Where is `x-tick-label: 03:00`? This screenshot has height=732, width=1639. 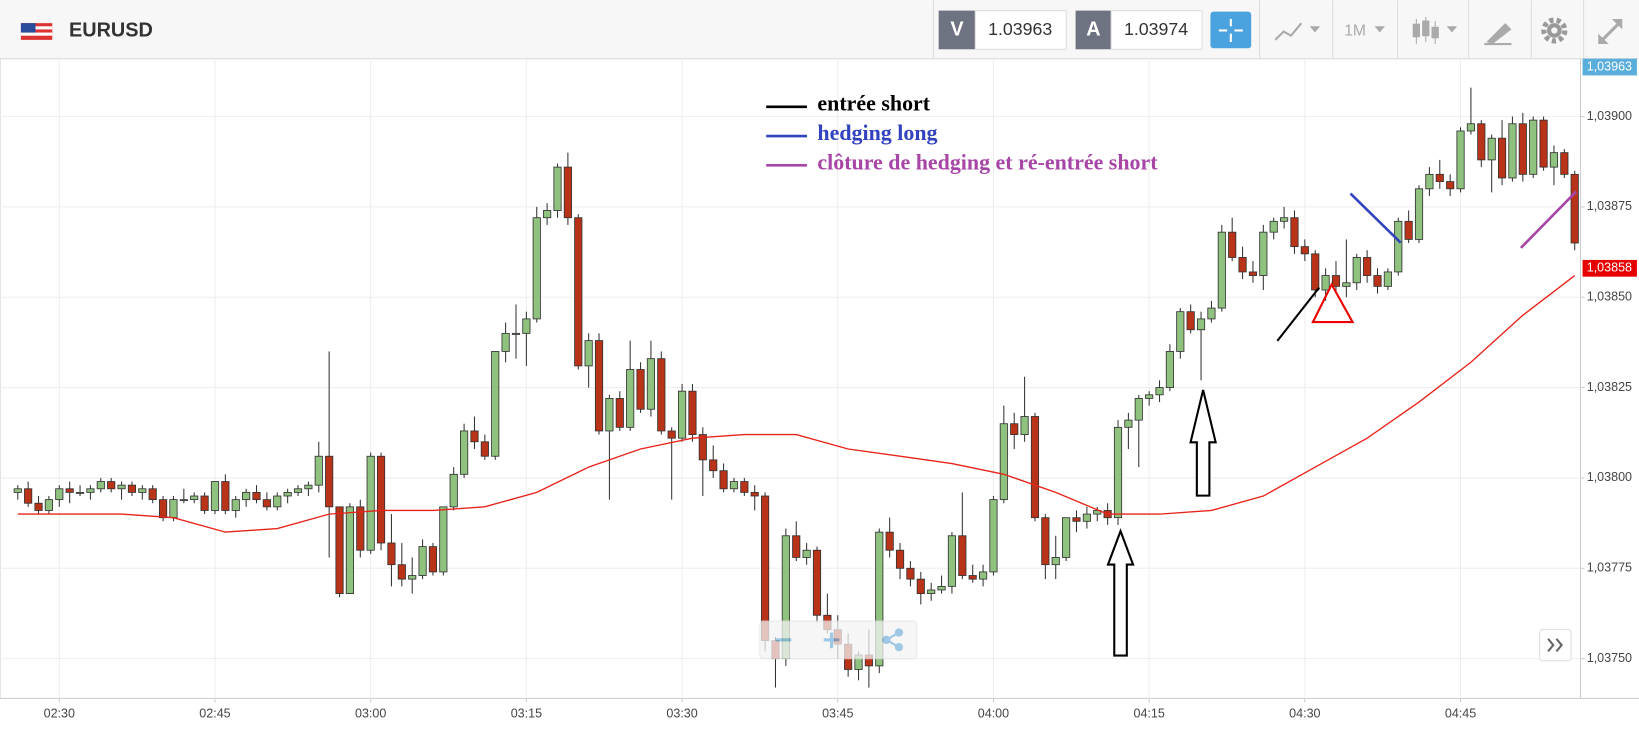 x-tick-label: 03:00 is located at coordinates (370, 713).